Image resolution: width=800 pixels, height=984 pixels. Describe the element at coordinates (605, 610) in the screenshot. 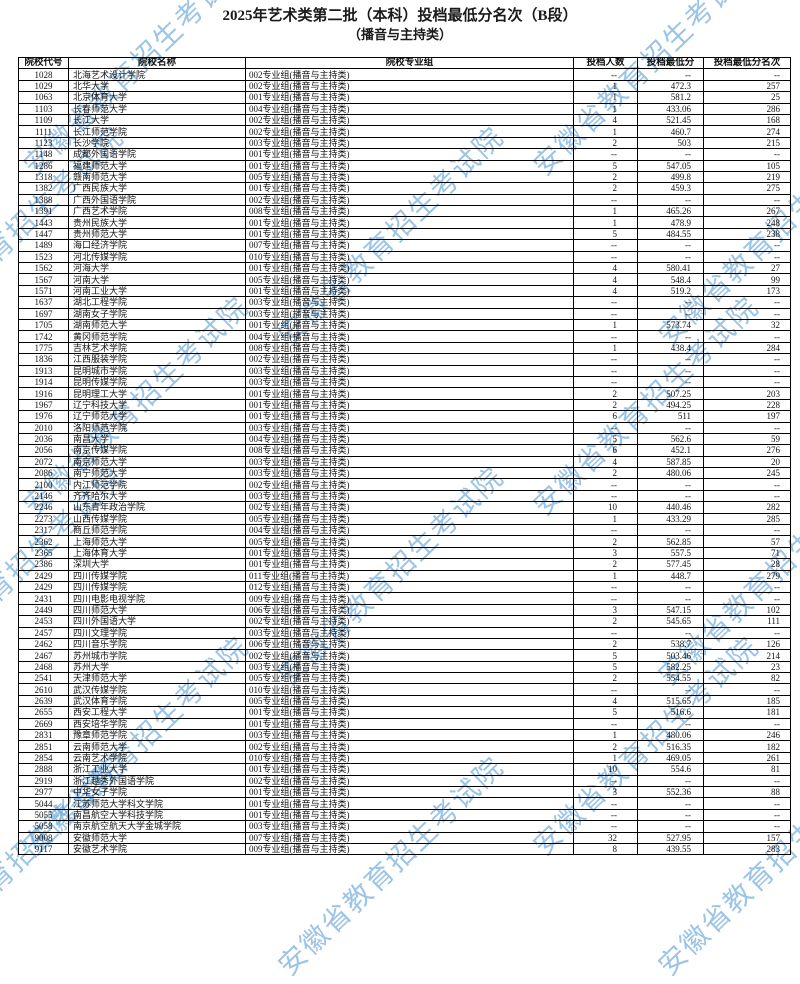

I see `cell-admitted-count: 3` at that location.